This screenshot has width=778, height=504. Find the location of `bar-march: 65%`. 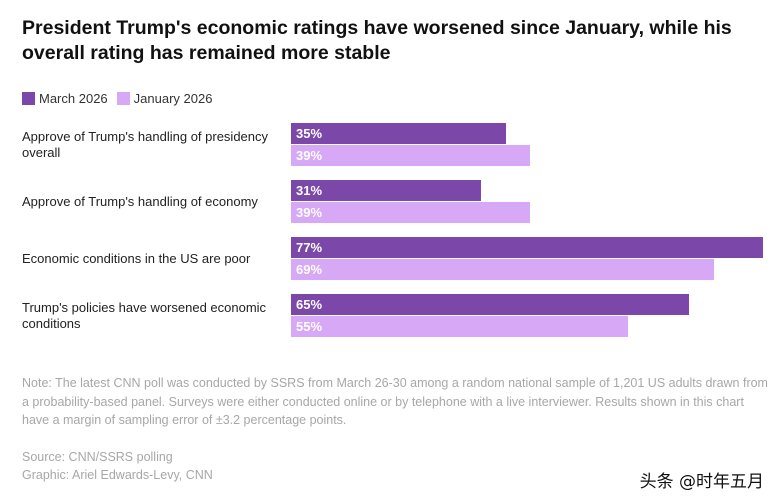

bar-march: 65% is located at coordinates (490, 304).